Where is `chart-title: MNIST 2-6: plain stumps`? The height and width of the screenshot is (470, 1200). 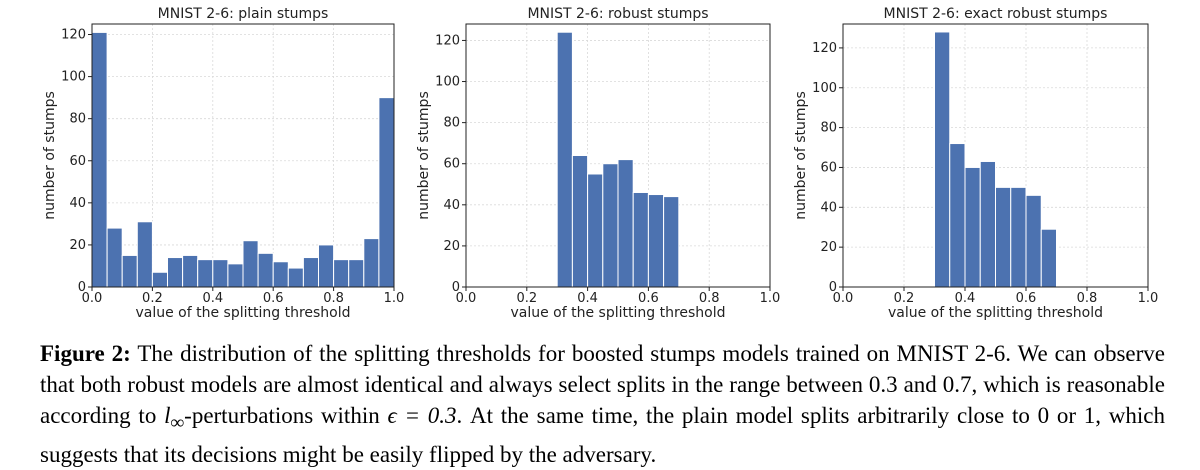 chart-title: MNIST 2-6: plain stumps is located at coordinates (243, 14).